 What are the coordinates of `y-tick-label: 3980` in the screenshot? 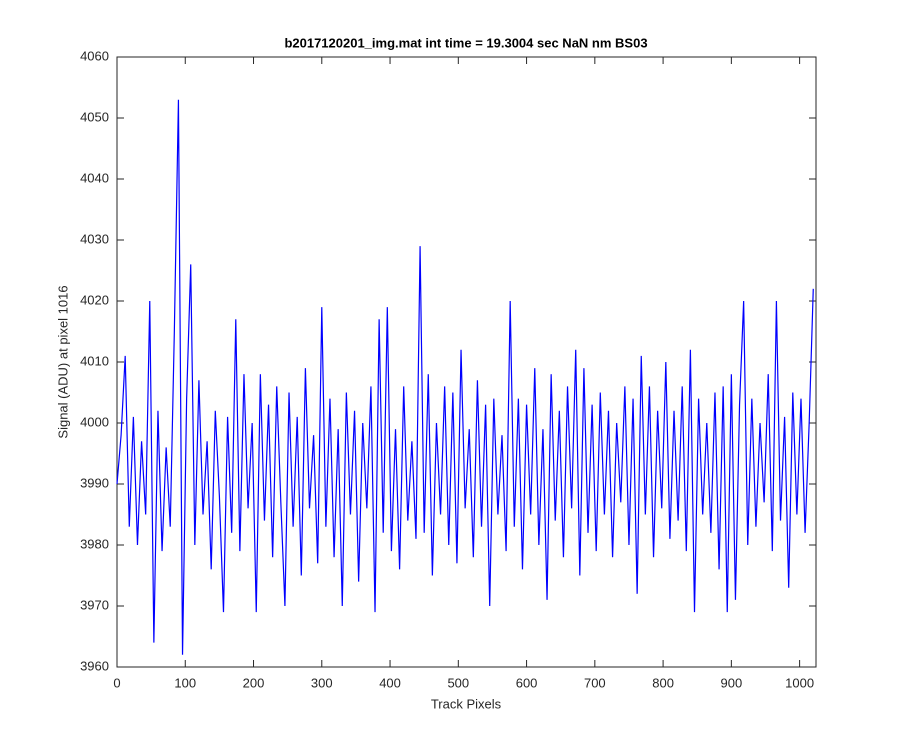 It's located at (94, 543).